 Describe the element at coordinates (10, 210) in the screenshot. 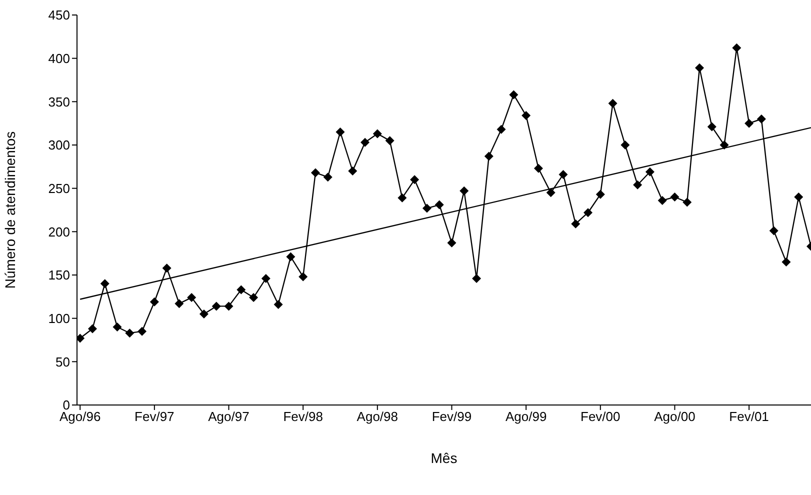

I see `y-axis-title: Número de atendimentos` at that location.